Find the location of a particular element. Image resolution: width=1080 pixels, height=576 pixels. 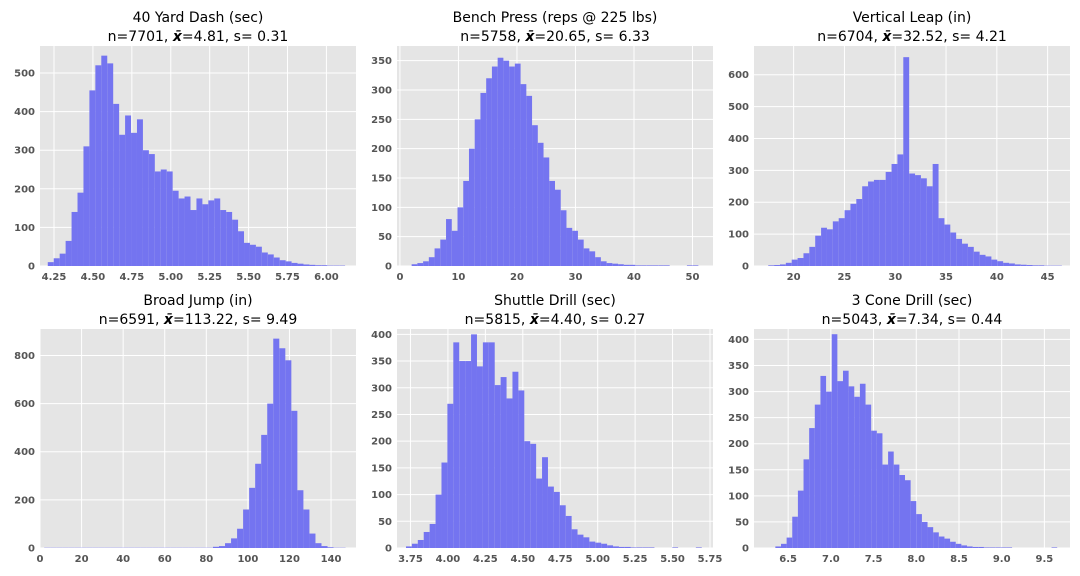

y-tick-label: 300 is located at coordinates (381, 388).